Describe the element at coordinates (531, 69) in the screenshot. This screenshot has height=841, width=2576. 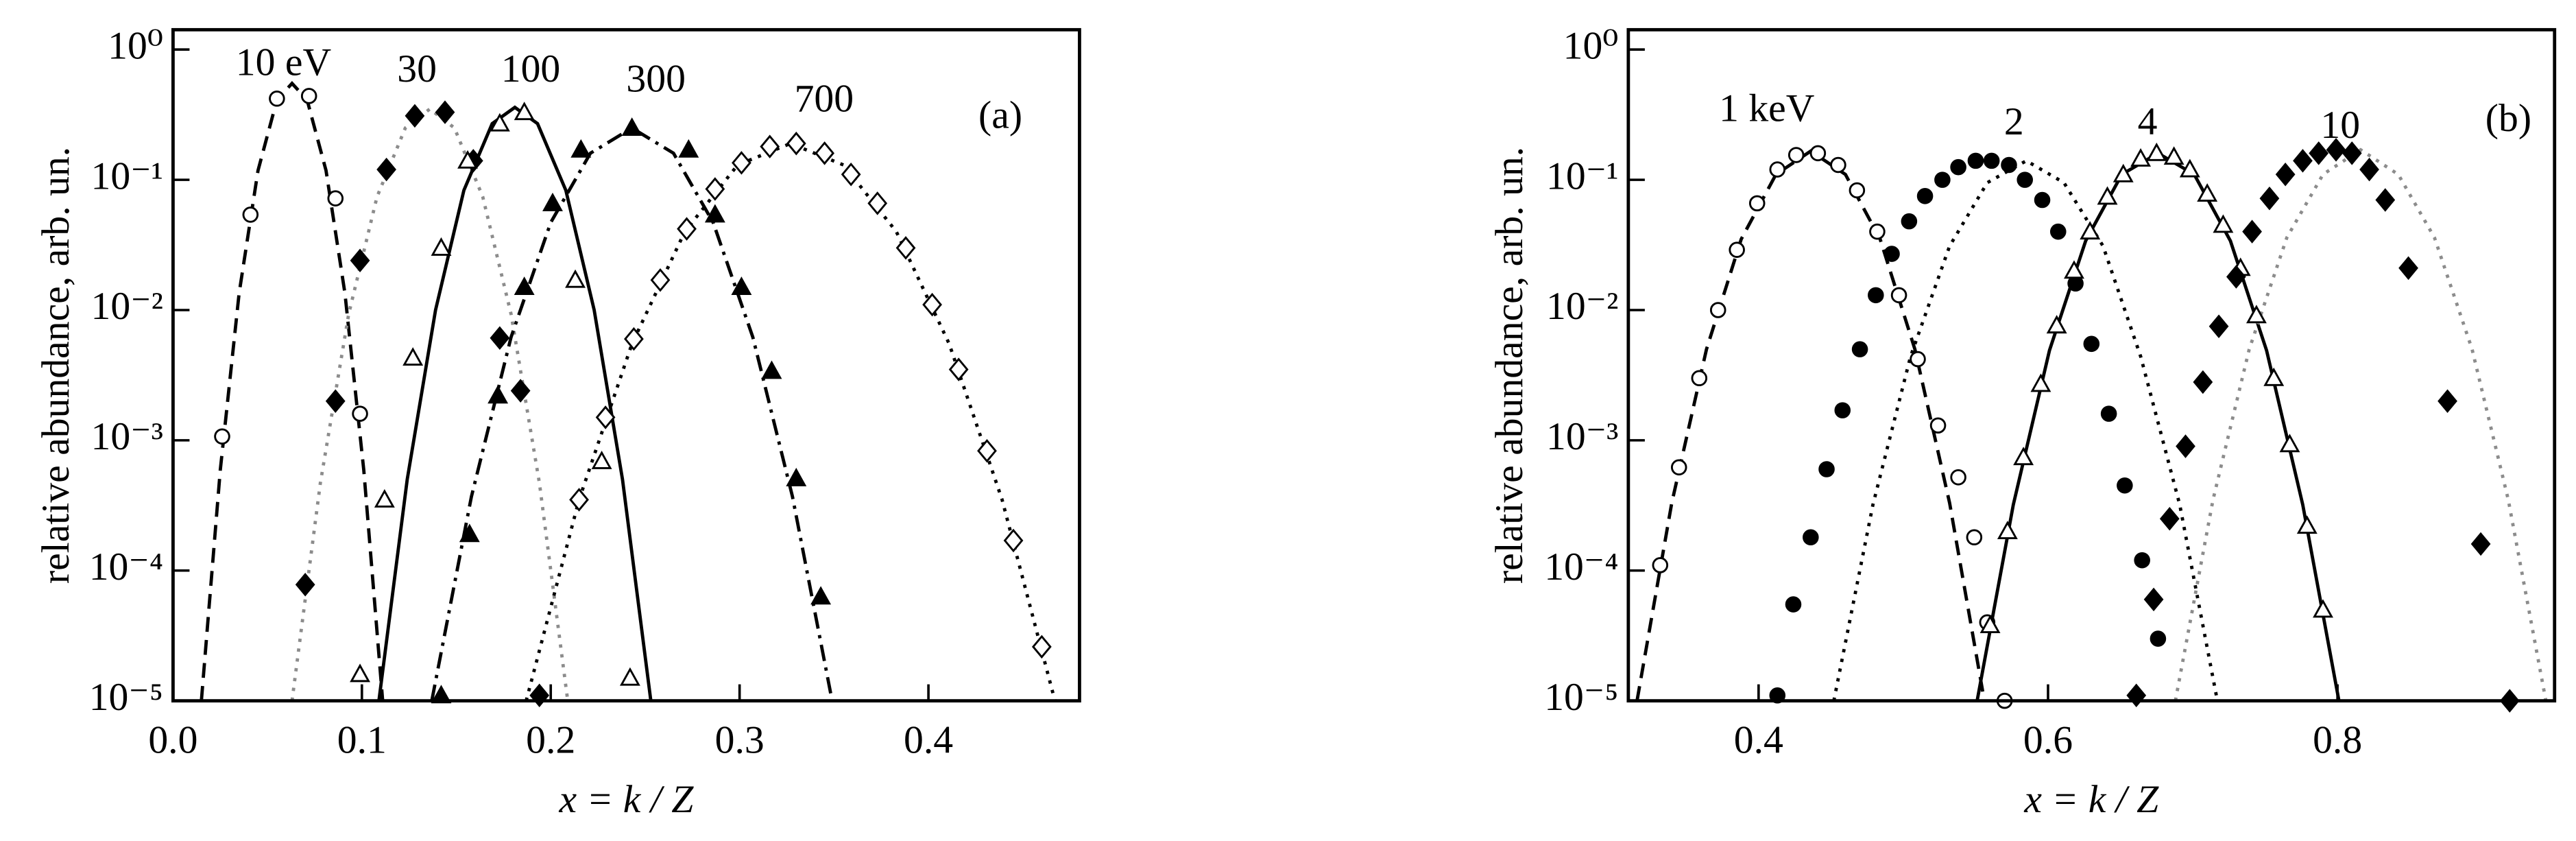
I see `annotation: 100` at that location.